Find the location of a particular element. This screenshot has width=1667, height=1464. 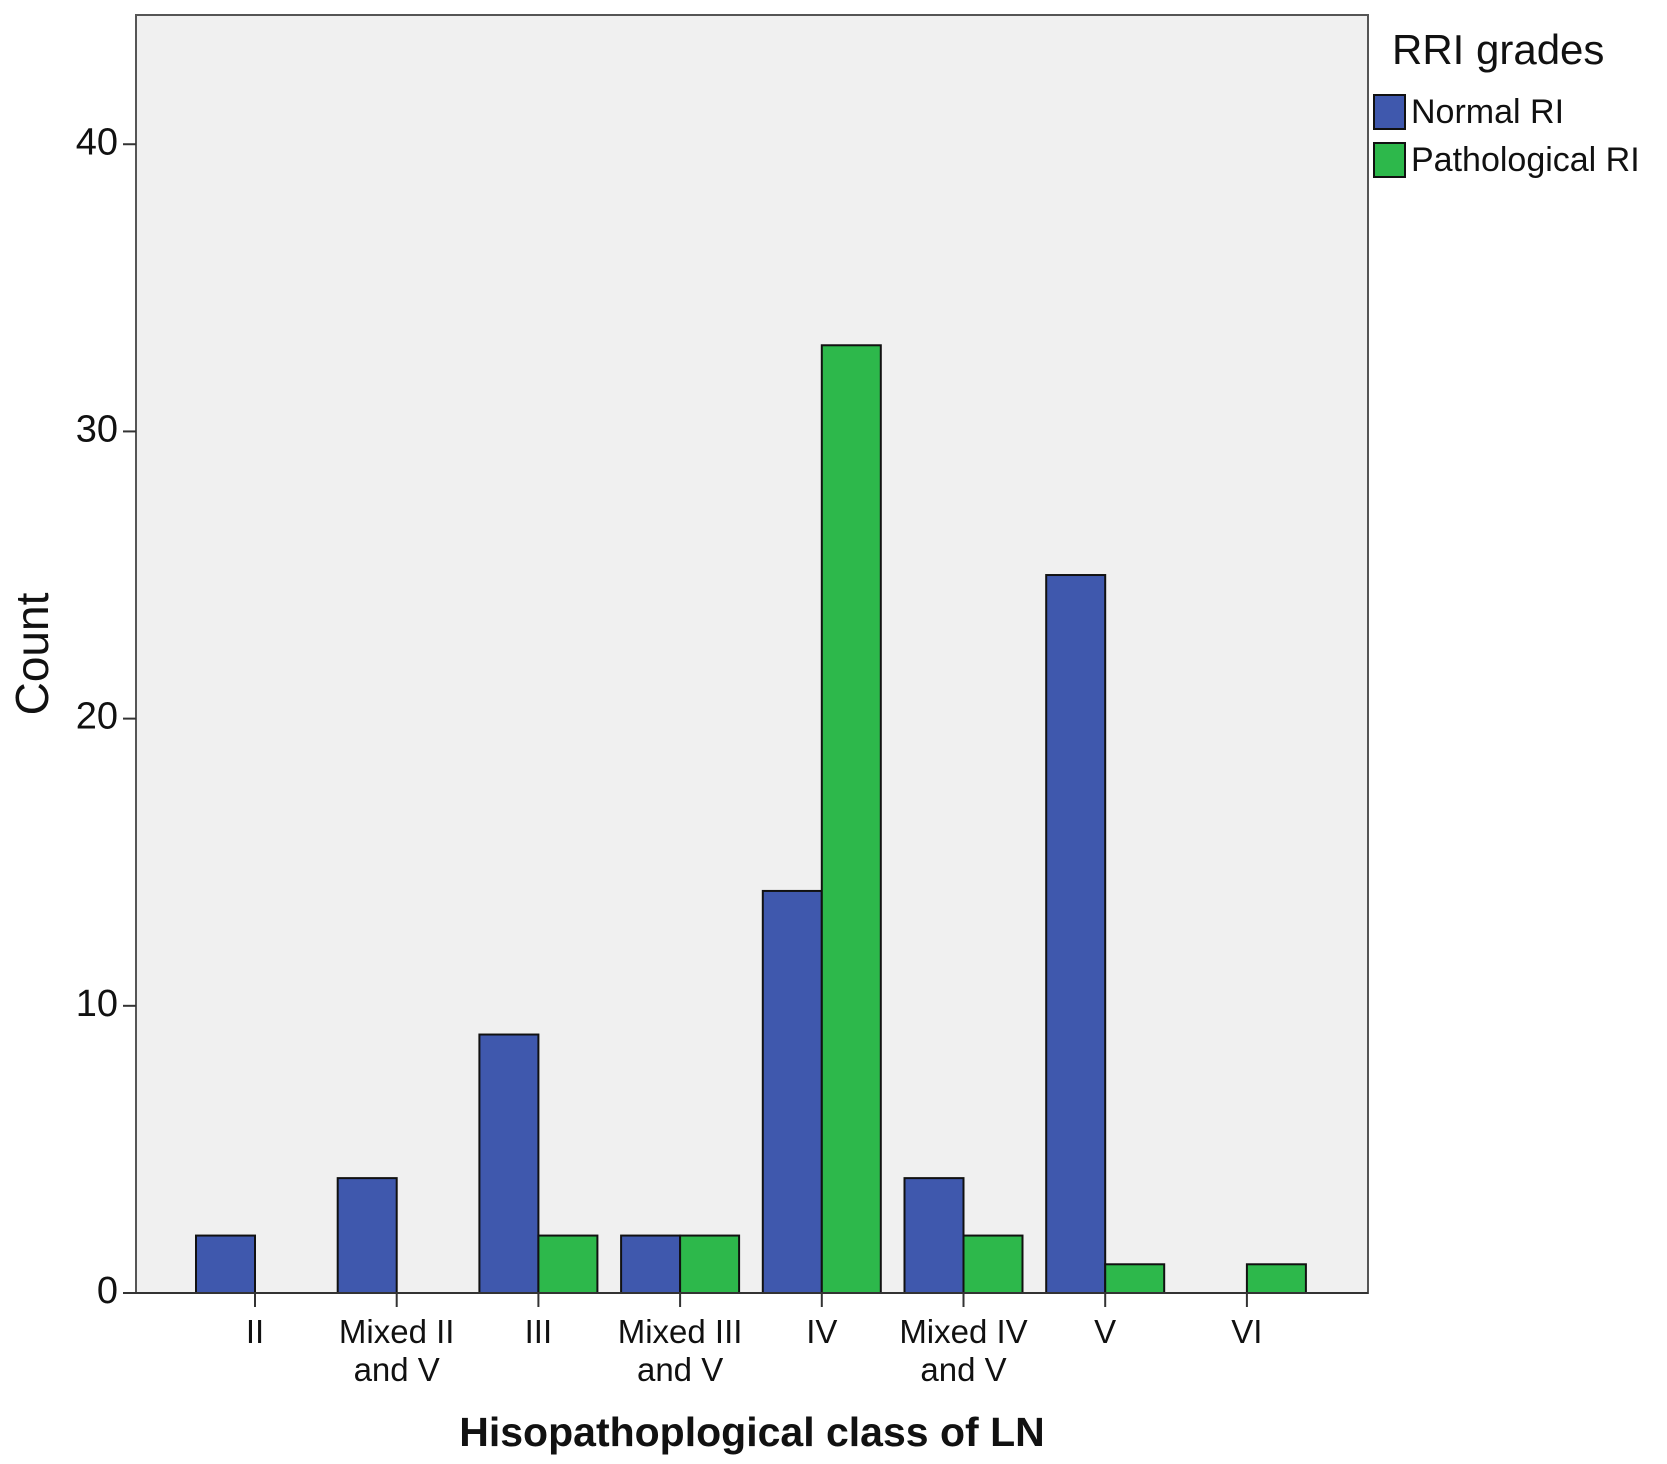

y-tick-label: 10 is located at coordinates (97, 1004).